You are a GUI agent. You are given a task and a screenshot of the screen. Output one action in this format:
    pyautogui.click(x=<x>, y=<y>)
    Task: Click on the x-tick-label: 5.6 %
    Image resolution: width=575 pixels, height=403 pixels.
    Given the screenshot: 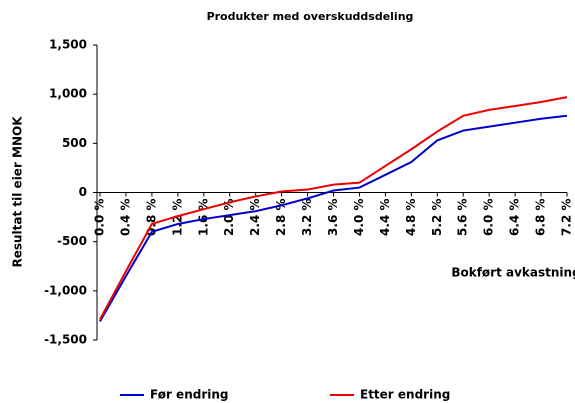 What is the action you would take?
    pyautogui.click(x=463, y=217)
    